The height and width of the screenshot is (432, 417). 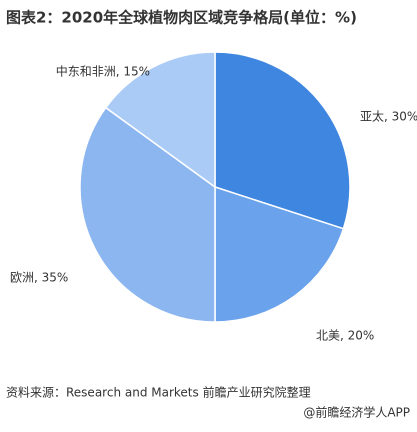 I want to click on source: 资料来源：Research and Markets 前瞻产业研究院整理, so click(x=158, y=392).